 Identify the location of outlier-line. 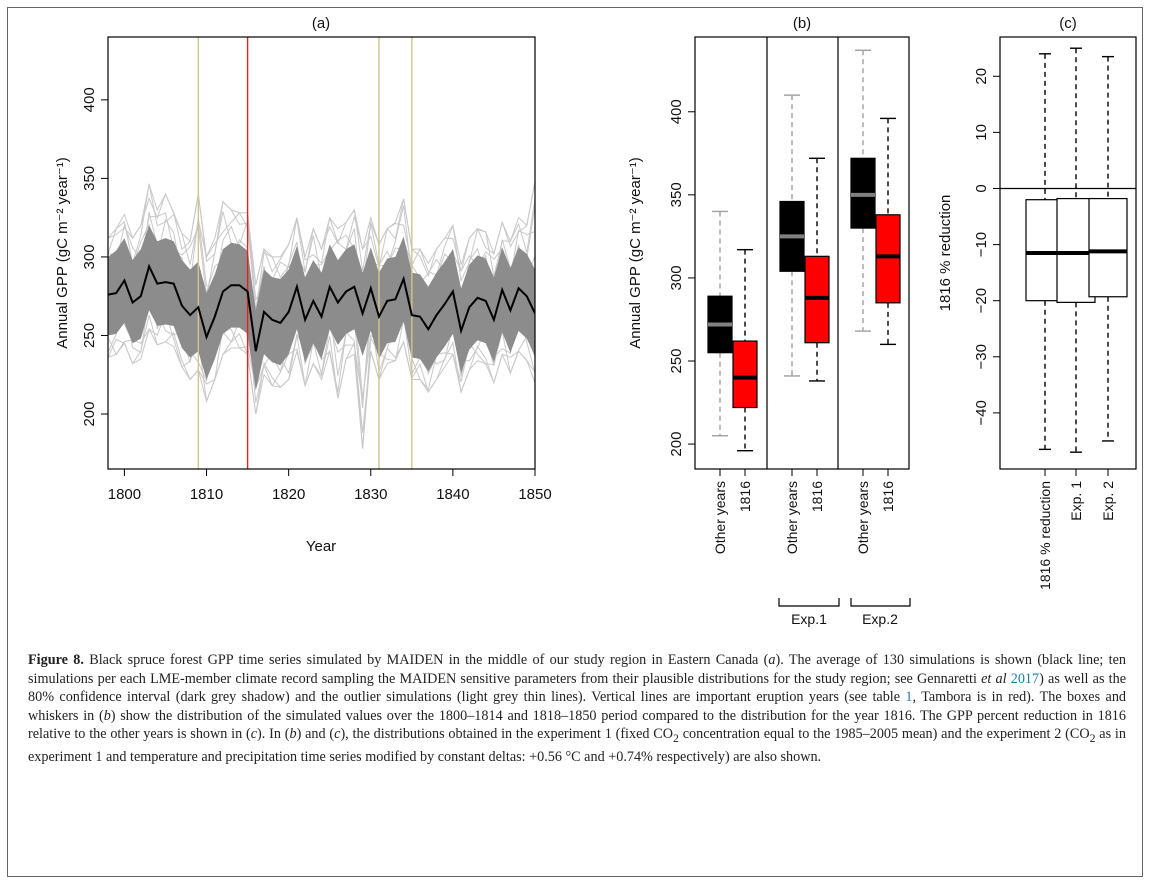
(321, 379).